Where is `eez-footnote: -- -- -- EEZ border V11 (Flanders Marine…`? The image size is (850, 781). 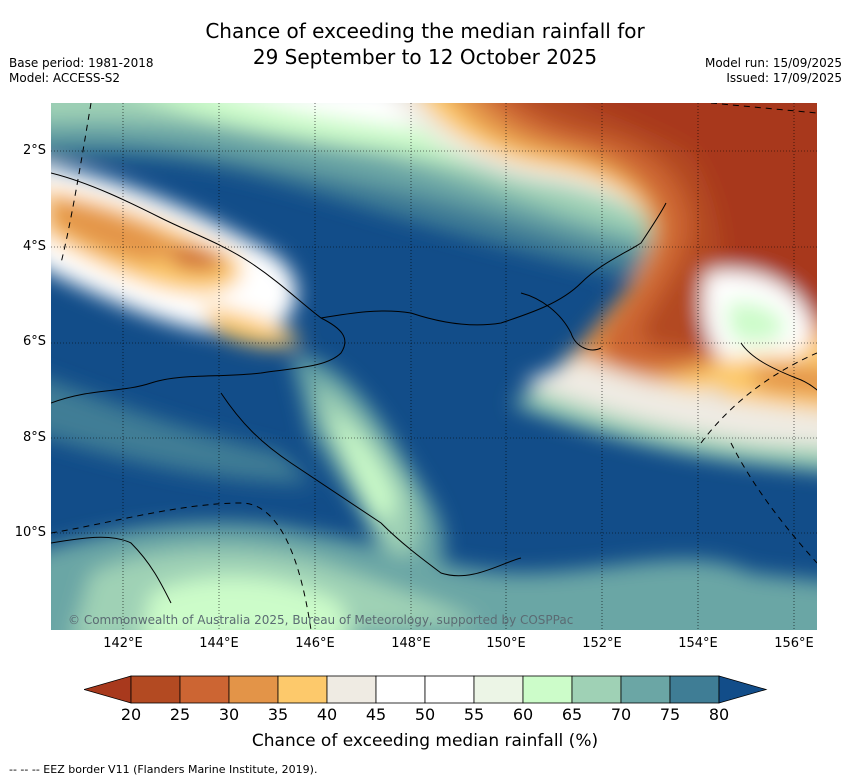
eez-footnote: -- -- -- EEZ border V11 (Flanders Marine… is located at coordinates (163, 769).